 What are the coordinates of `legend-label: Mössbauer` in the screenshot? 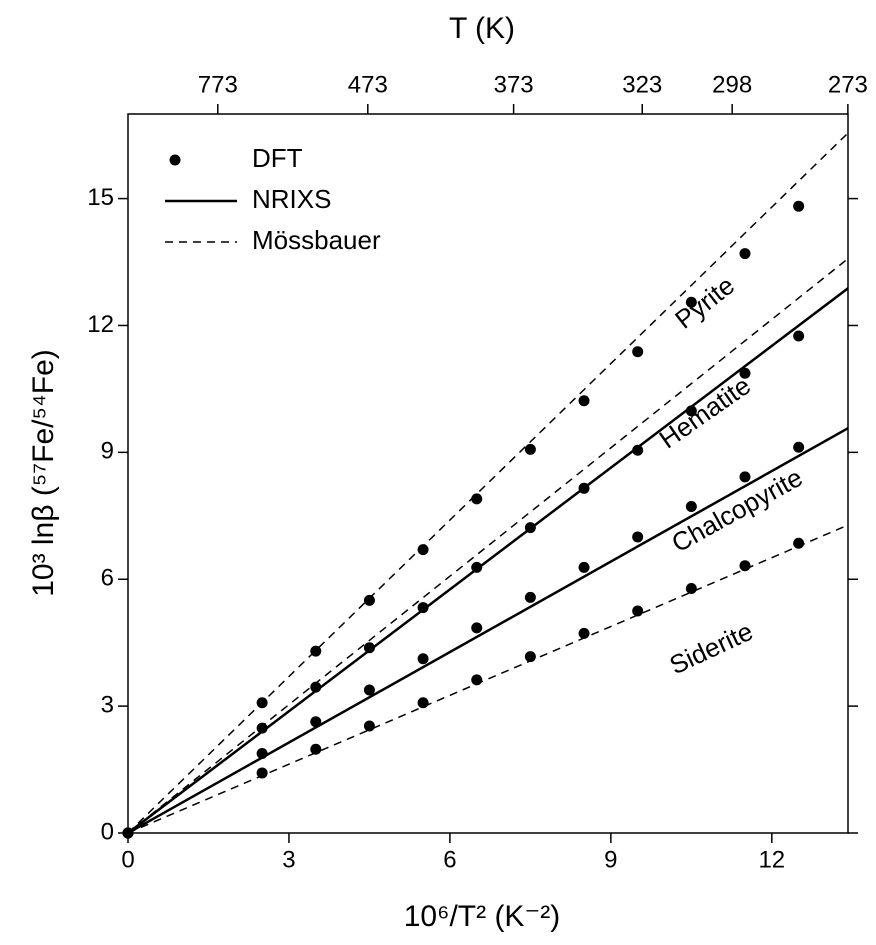 It's located at (316, 240).